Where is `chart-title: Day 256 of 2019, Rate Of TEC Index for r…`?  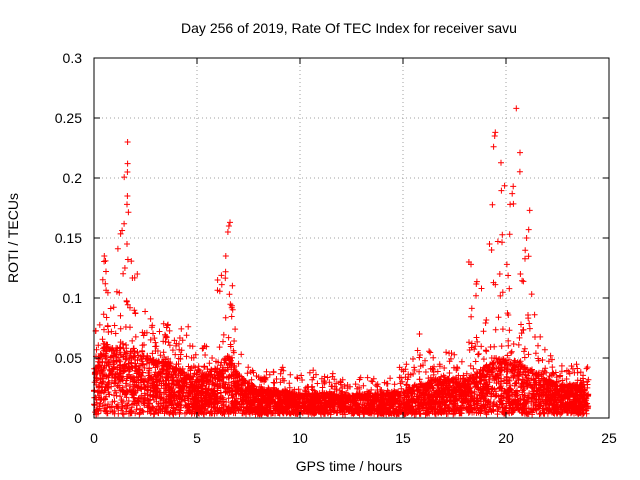 chart-title: Day 256 of 2019, Rate Of TEC Index for r… is located at coordinates (349, 28).